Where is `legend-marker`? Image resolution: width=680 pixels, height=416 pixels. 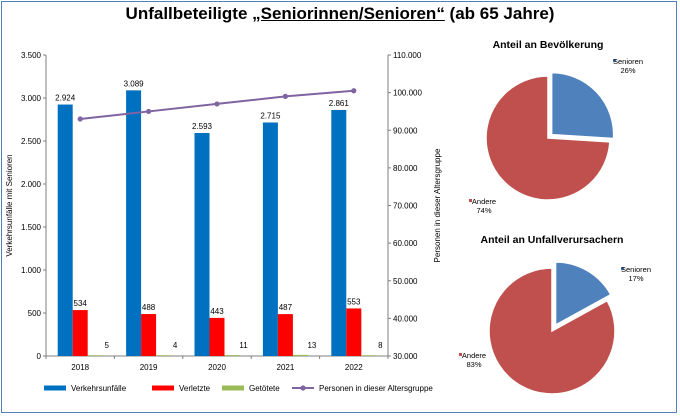 legend-marker is located at coordinates (303, 388).